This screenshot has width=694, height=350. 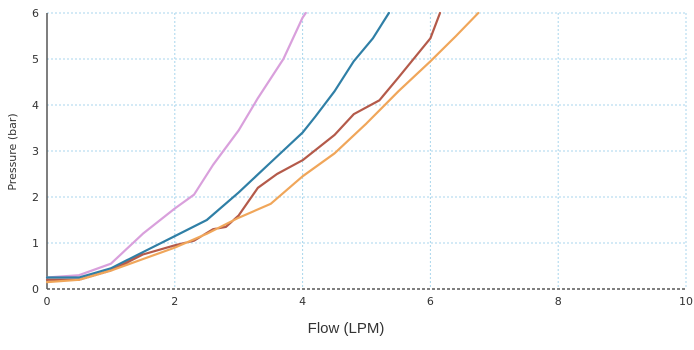 What do you see at coordinates (686, 301) in the screenshot?
I see `x-tick-label: 10` at bounding box center [686, 301].